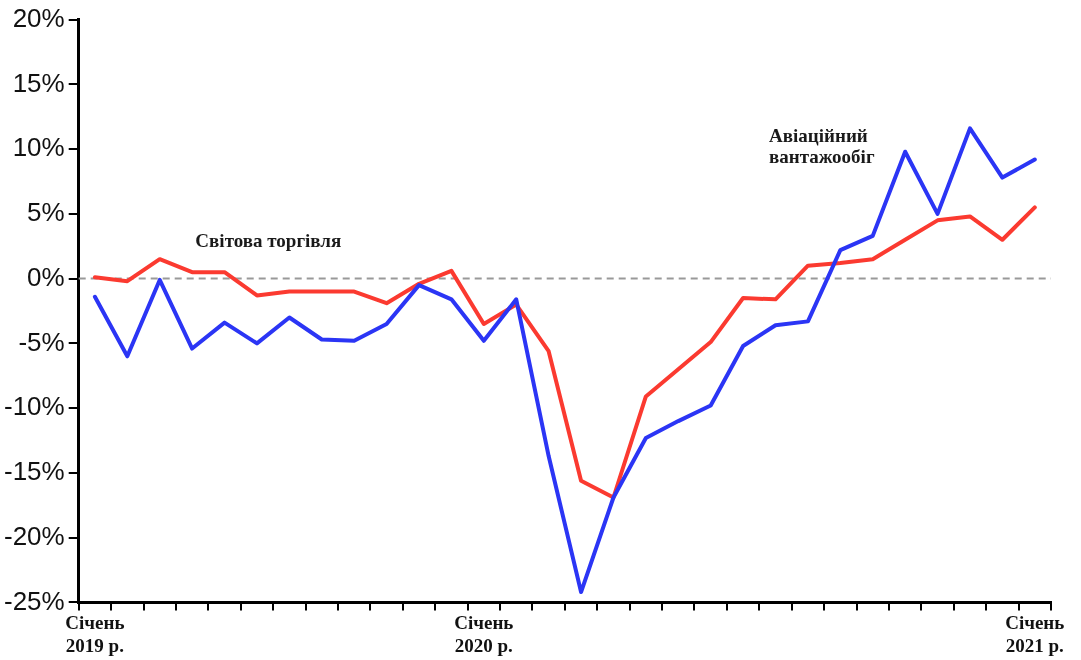 The width and height of the screenshot is (1081, 660). Describe the element at coordinates (95, 633) in the screenshot. I see `x-tick-label: Січень 2019 р.` at that location.